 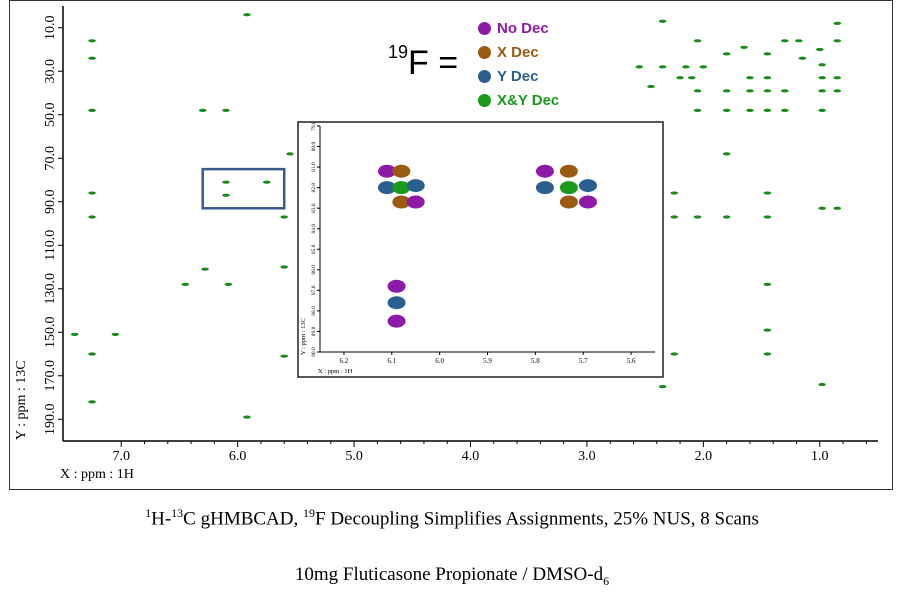 I want to click on legend-label: Y Dec, so click(x=518, y=76).